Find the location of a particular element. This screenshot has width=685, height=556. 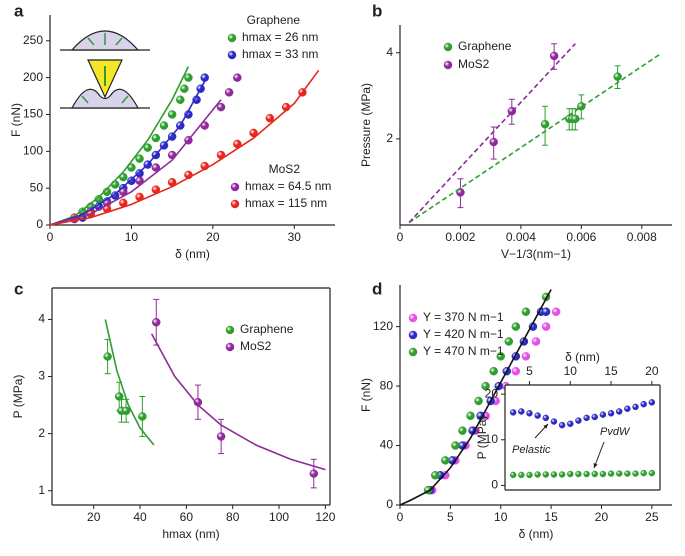

legend-label: hmax = 33 nm is located at coordinates (280, 54).